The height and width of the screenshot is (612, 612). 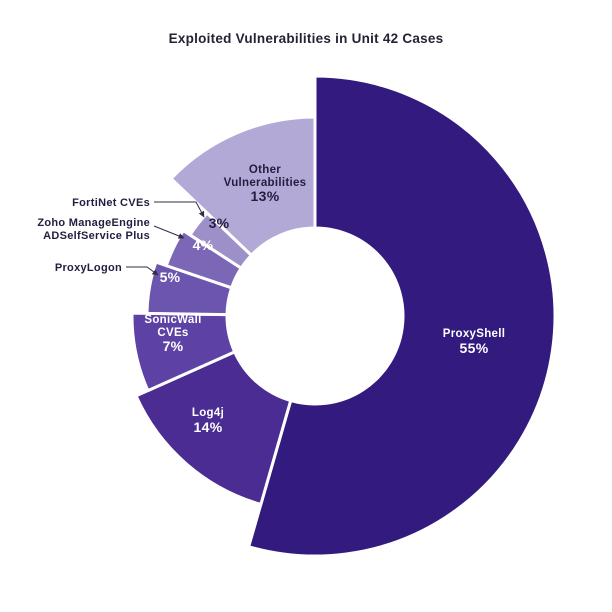 I want to click on callout-label-fortinet-cves: FortiNet CVEs, so click(x=111, y=203).